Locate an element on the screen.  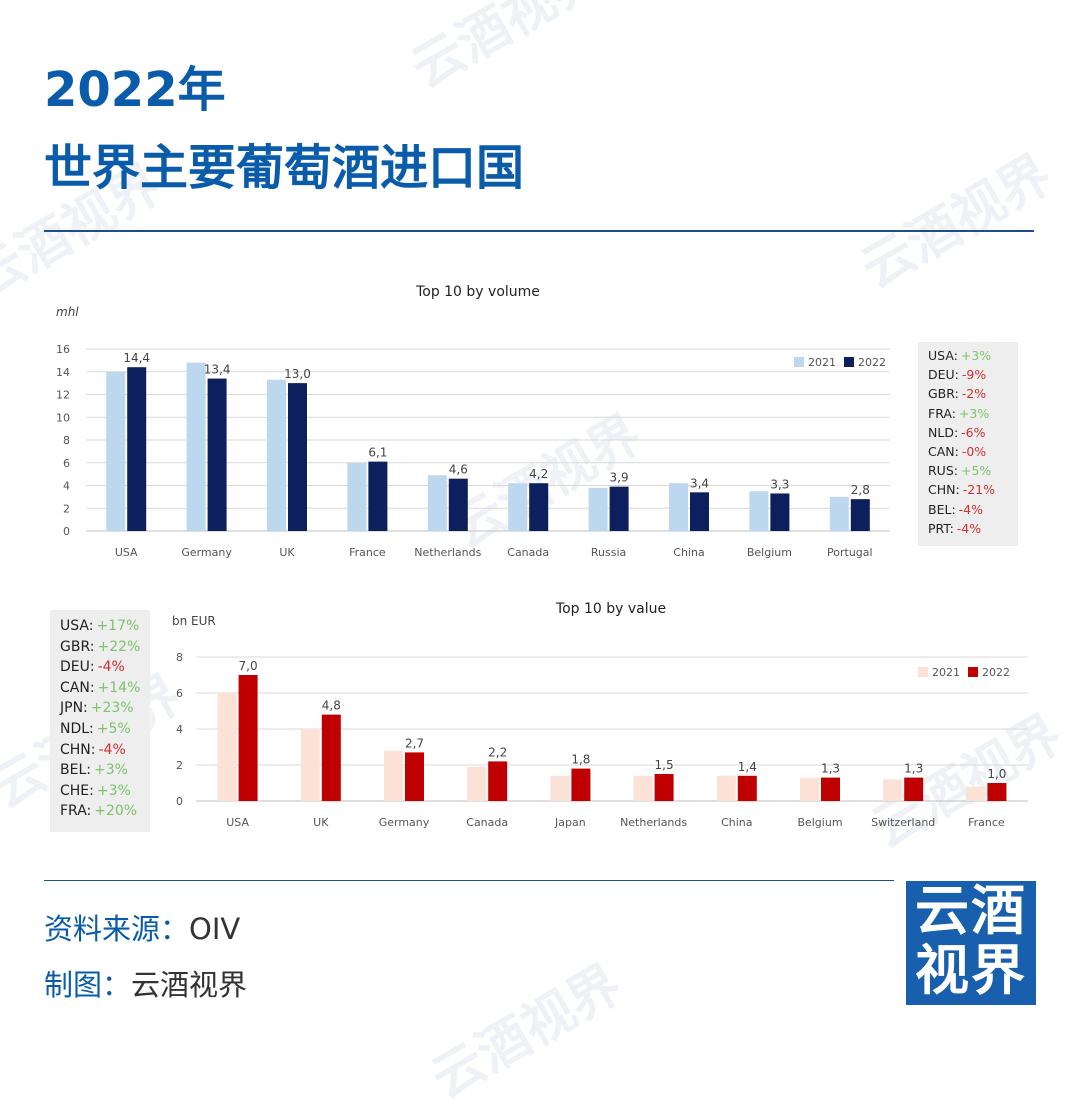
page-title-year: 2022年 is located at coordinates (135, 90).